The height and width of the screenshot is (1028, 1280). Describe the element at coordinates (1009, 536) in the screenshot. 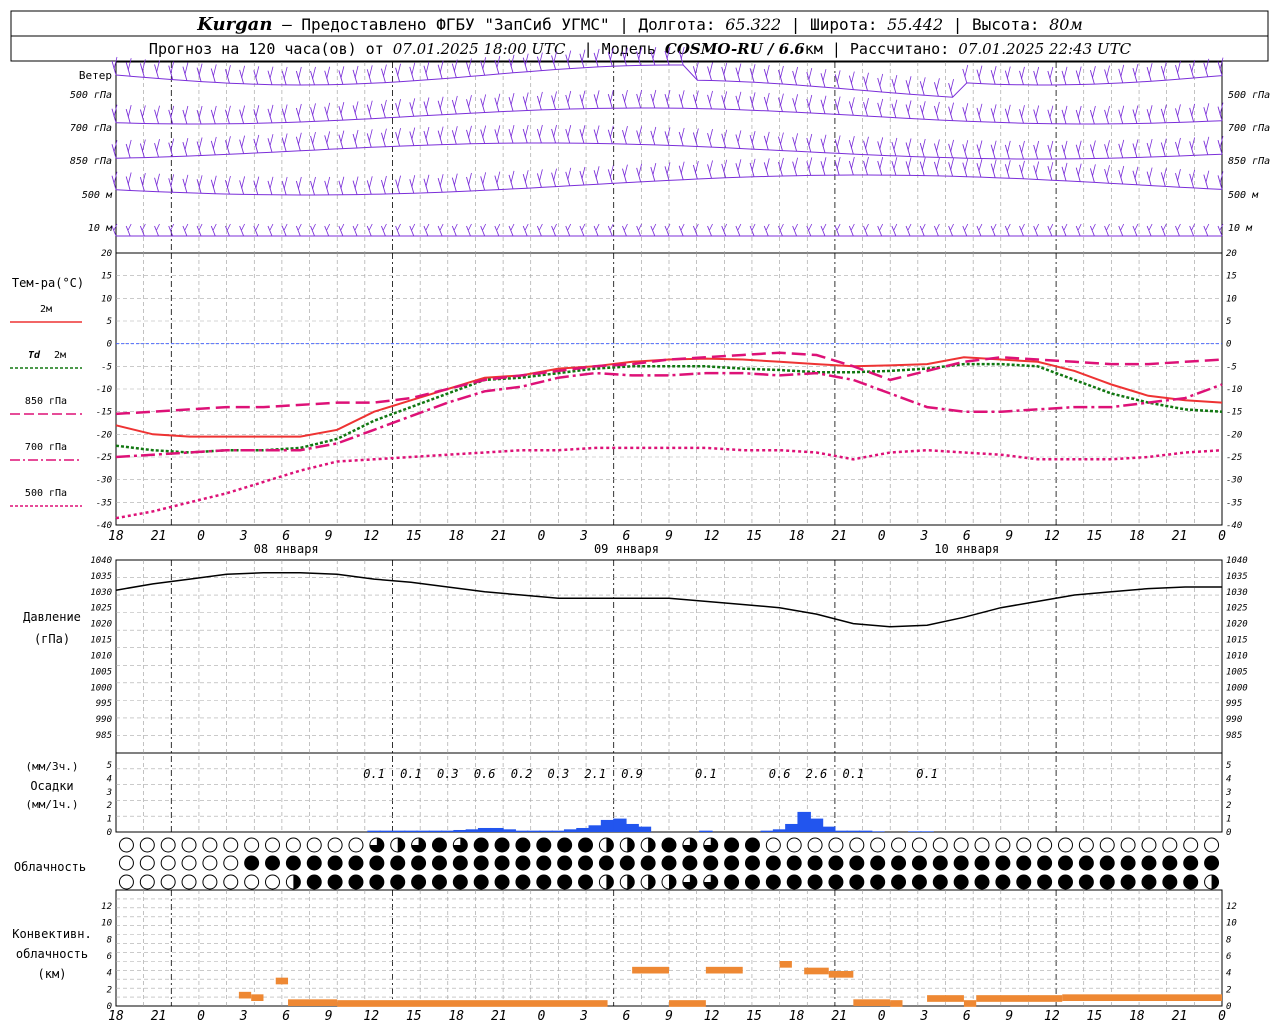

I see `hour-tick-label: 9` at that location.